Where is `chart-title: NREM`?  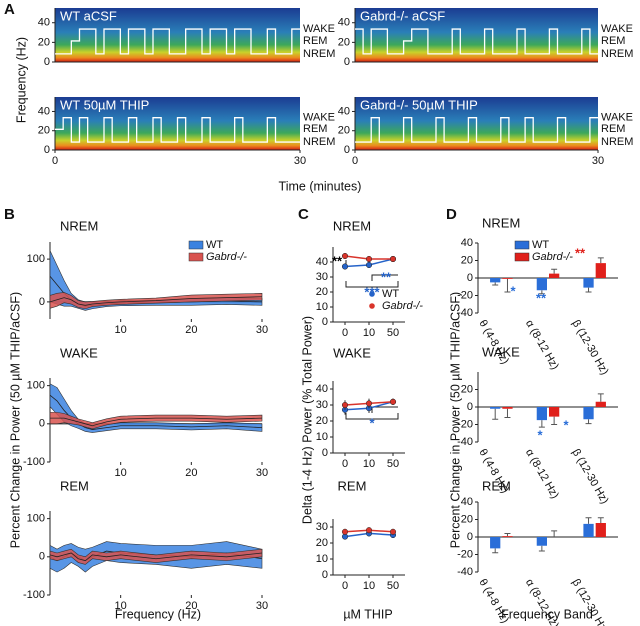
chart-title: NREM is located at coordinates (501, 222).